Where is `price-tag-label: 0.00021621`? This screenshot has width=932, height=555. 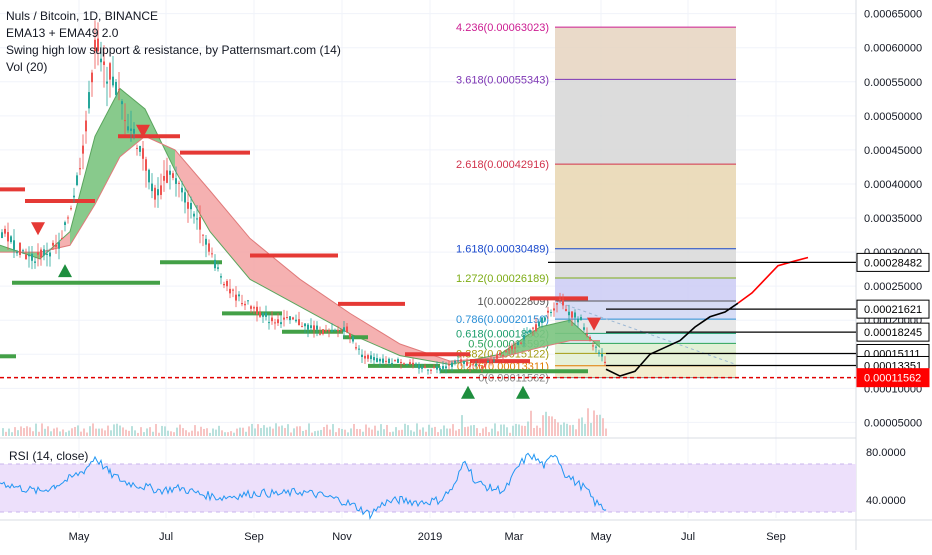 price-tag-label: 0.00021621 is located at coordinates (893, 310).